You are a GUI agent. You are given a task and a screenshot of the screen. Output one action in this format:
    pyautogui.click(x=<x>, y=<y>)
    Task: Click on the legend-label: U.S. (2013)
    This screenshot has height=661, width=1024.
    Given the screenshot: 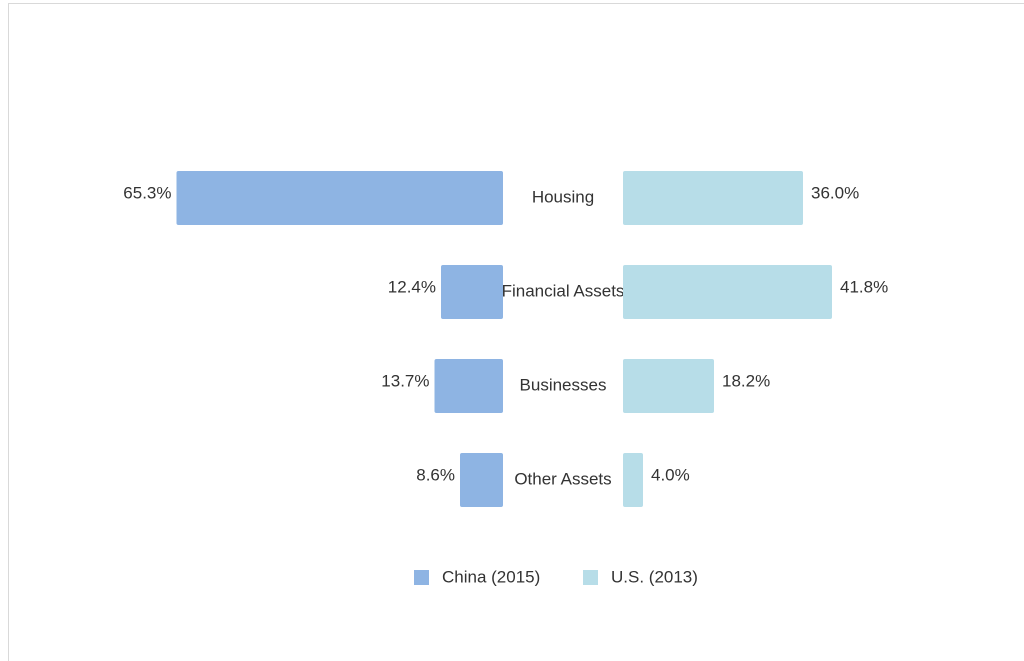 What is the action you would take?
    pyautogui.click(x=654, y=576)
    